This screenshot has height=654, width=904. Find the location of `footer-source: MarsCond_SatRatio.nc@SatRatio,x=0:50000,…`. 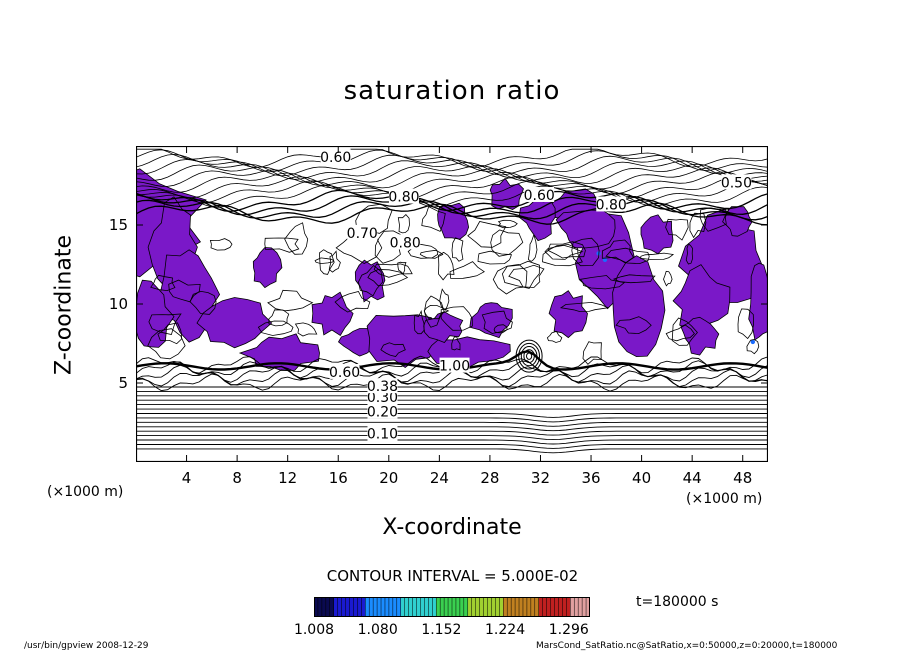

footer-source: MarsCond_SatRatio.nc@SatRatio,x=0:50000,… is located at coordinates (687, 646).